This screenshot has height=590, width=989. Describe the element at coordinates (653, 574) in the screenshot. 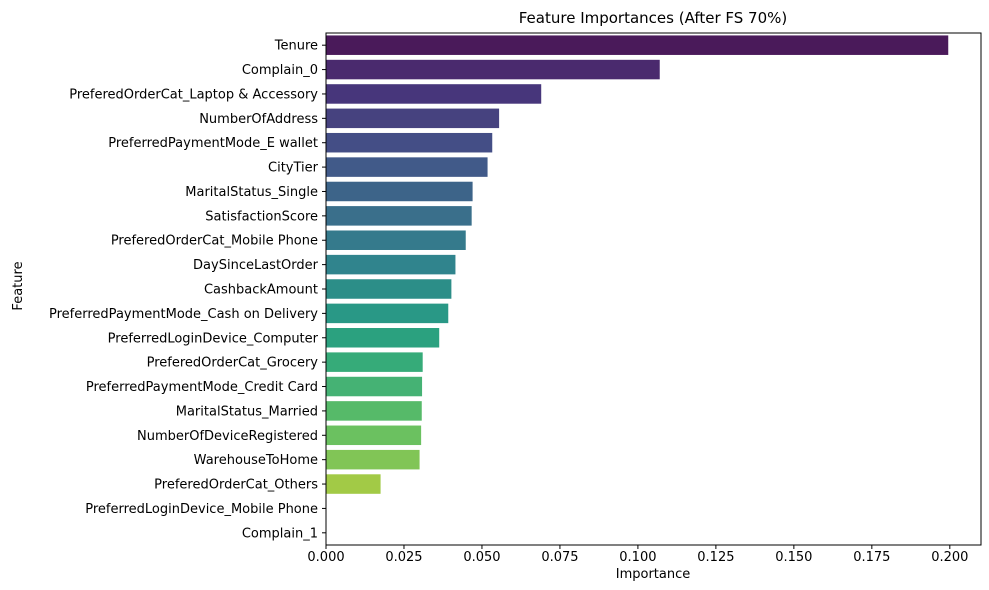

I see `x-axis-label: Importance` at that location.